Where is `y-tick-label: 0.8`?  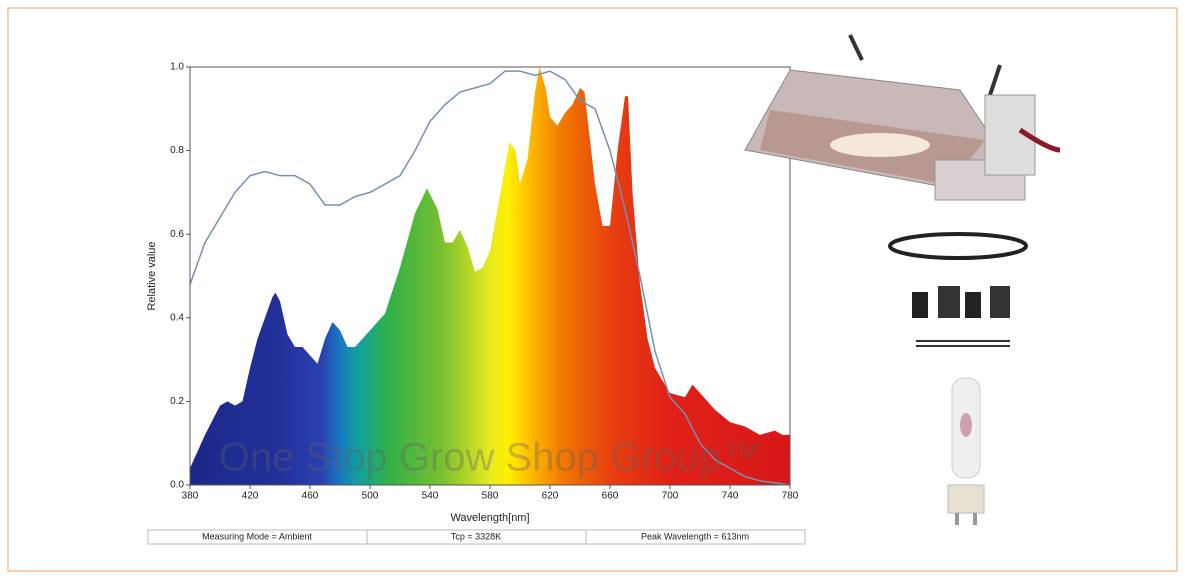
y-tick-label: 0.8 is located at coordinates (177, 150).